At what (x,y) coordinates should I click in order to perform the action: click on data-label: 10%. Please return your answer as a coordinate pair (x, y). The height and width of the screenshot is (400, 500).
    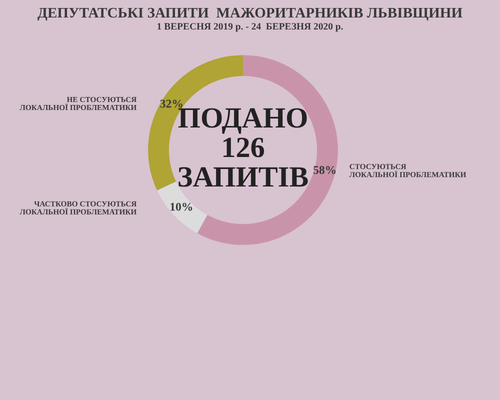
    Looking at the image, I should click on (181, 206).